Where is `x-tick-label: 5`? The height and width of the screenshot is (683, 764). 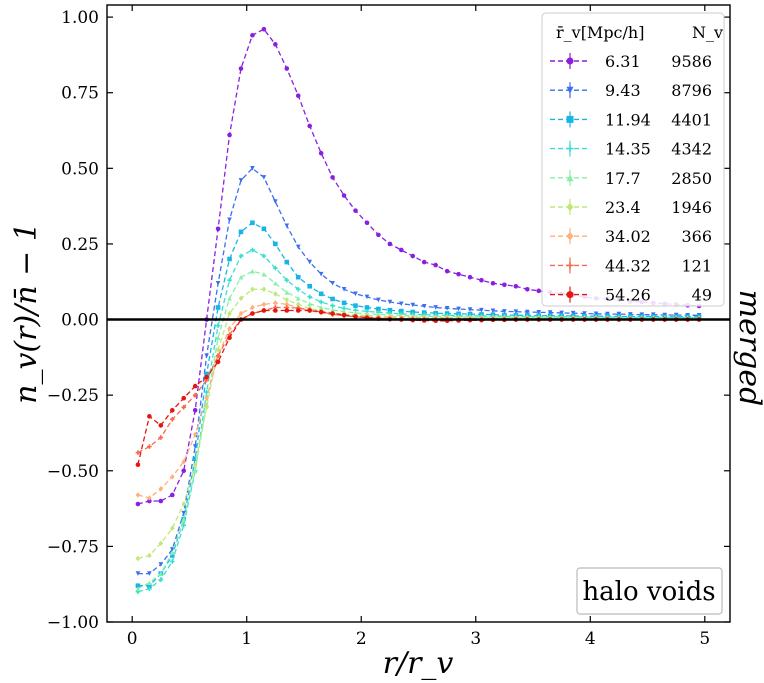
x-tick-label: 5 is located at coordinates (704, 639).